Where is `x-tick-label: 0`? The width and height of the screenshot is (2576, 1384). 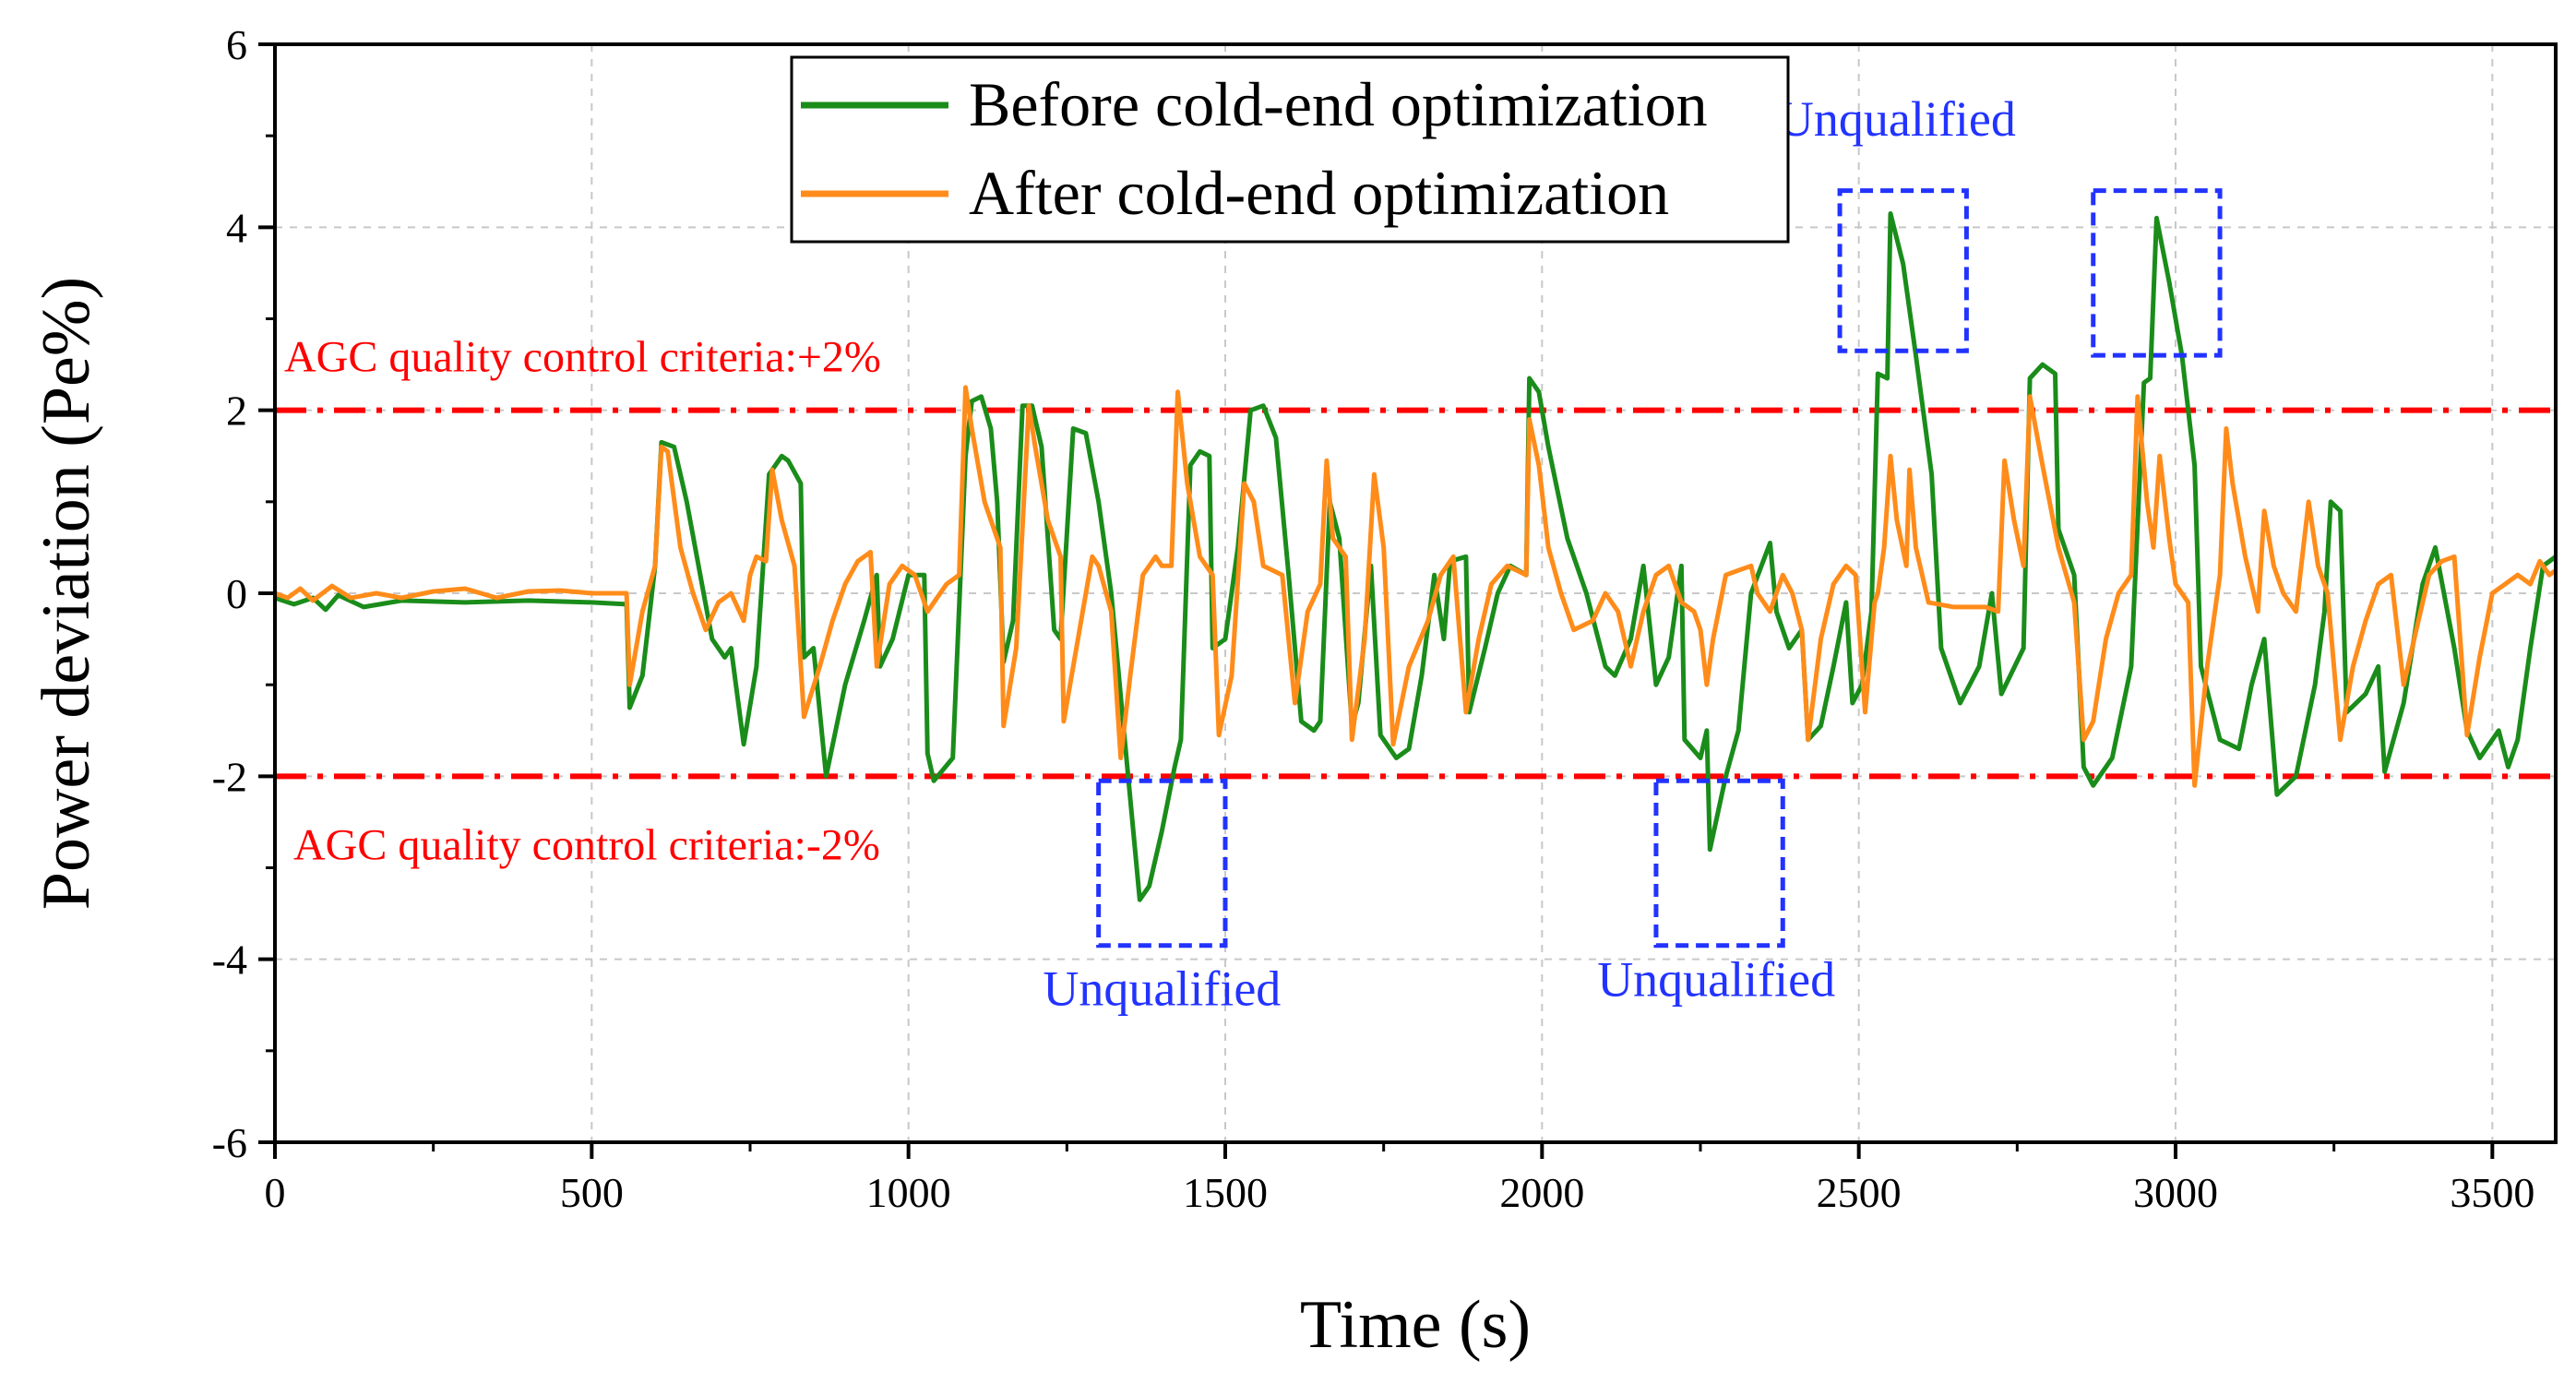 x-tick-label: 0 is located at coordinates (275, 1192).